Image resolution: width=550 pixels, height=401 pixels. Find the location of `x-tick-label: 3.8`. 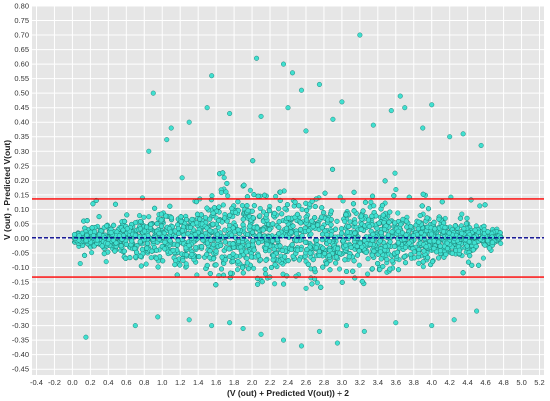

x-tick-label: 3.8 is located at coordinates (414, 382).